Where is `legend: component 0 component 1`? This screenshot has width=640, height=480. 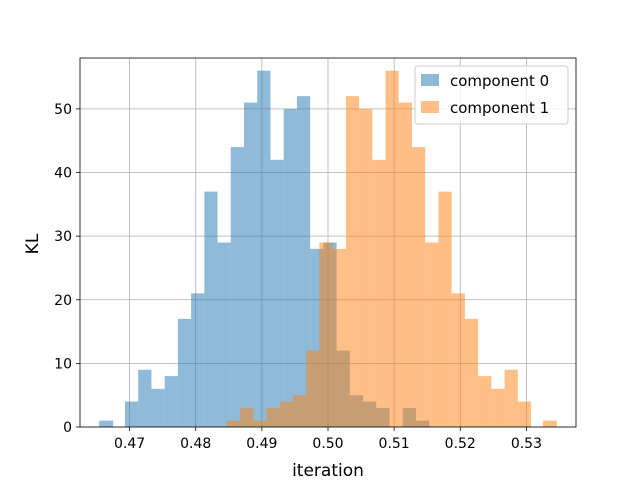
legend: component 0 component 1 is located at coordinates (491, 95).